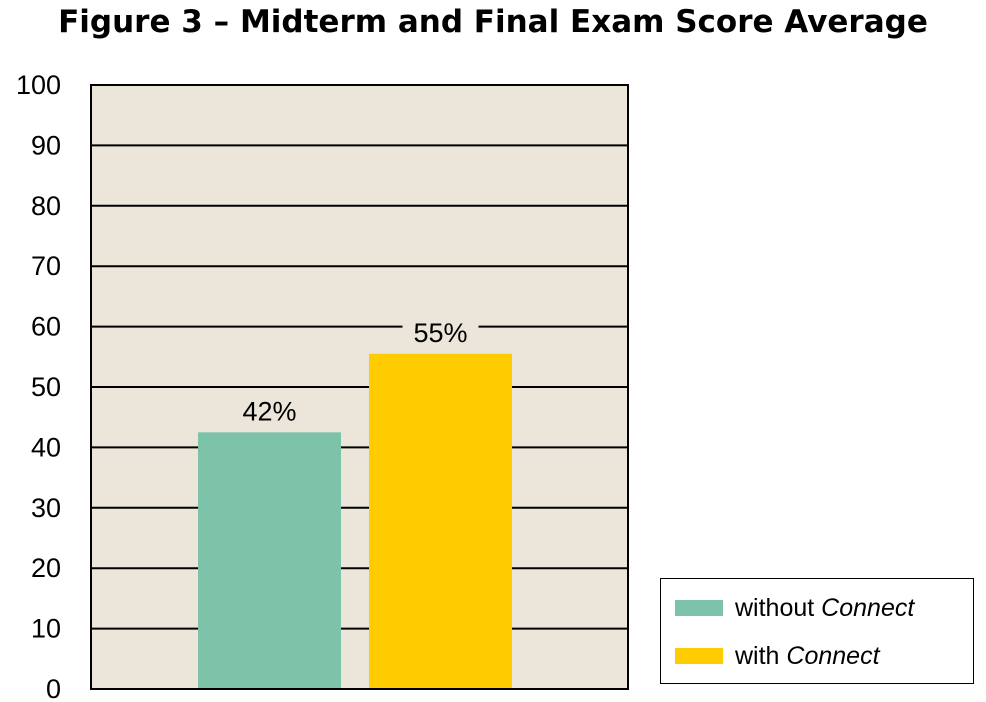  I want to click on legend: without Connect with Connect, so click(817, 631).